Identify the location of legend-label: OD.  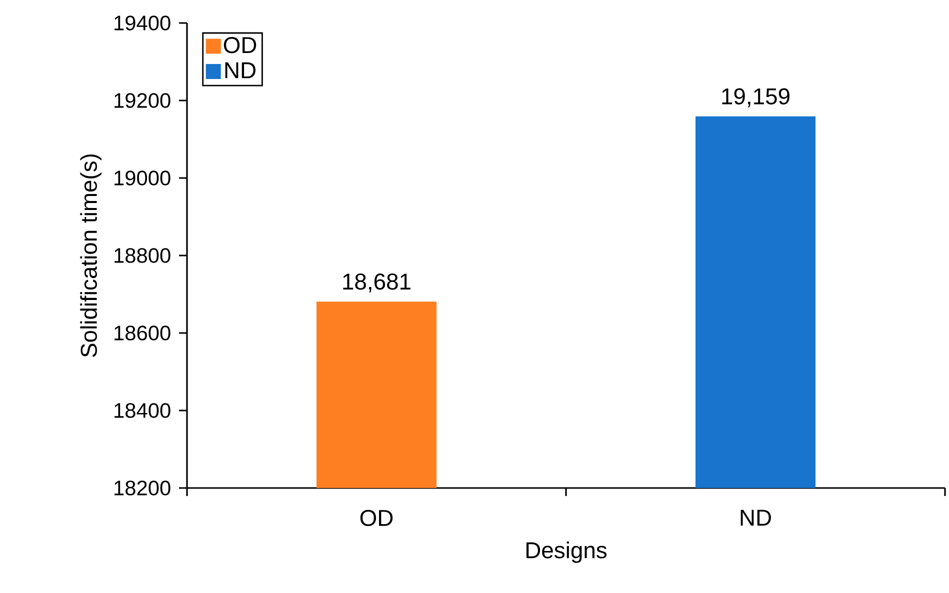
(240, 45).